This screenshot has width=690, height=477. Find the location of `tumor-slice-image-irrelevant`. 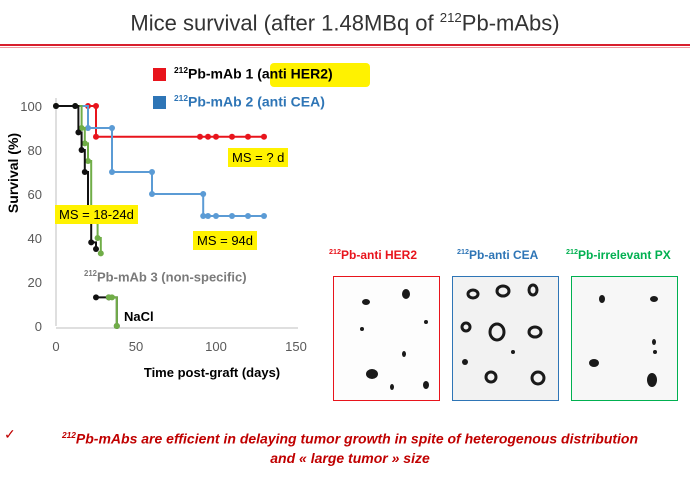

tumor-slice-image-irrelevant is located at coordinates (624, 338).